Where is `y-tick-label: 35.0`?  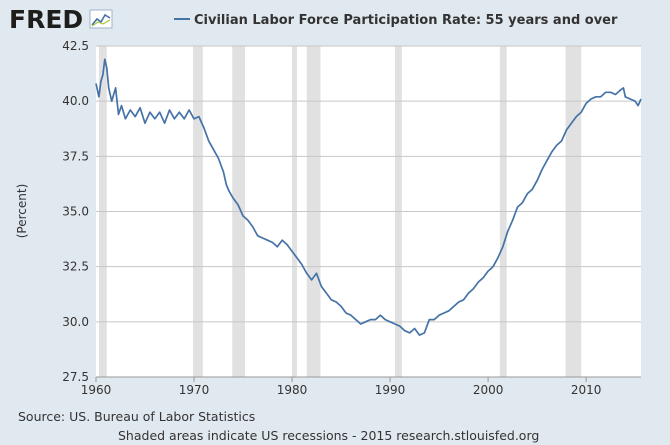
y-tick-label: 35.0 is located at coordinates (75, 212).